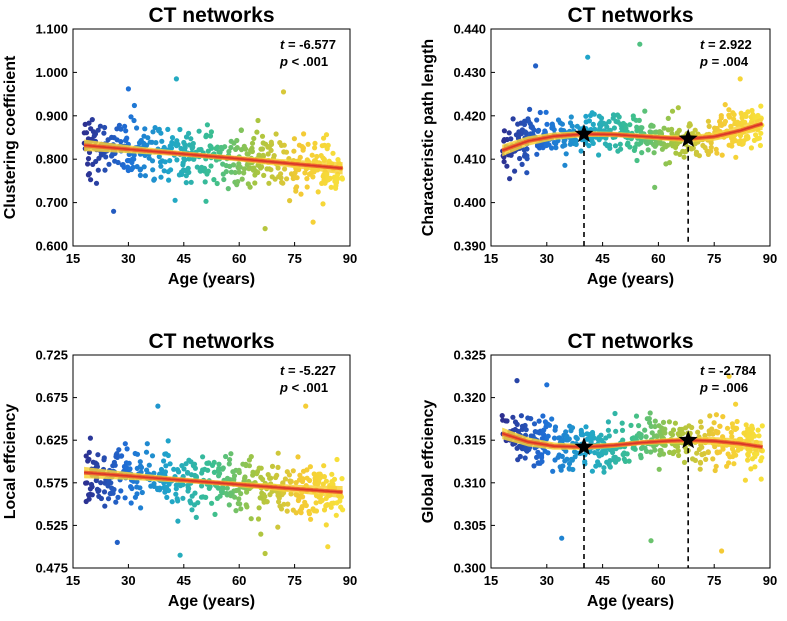 The image size is (787, 621). I want to click on y-tick-label: 0.300, so click(469, 568).